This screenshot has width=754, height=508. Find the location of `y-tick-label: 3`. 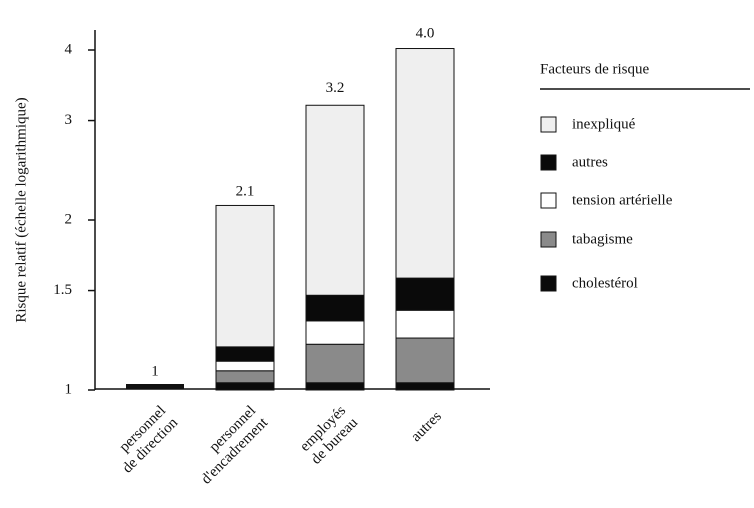

y-tick-label: 3 is located at coordinates (69, 120).